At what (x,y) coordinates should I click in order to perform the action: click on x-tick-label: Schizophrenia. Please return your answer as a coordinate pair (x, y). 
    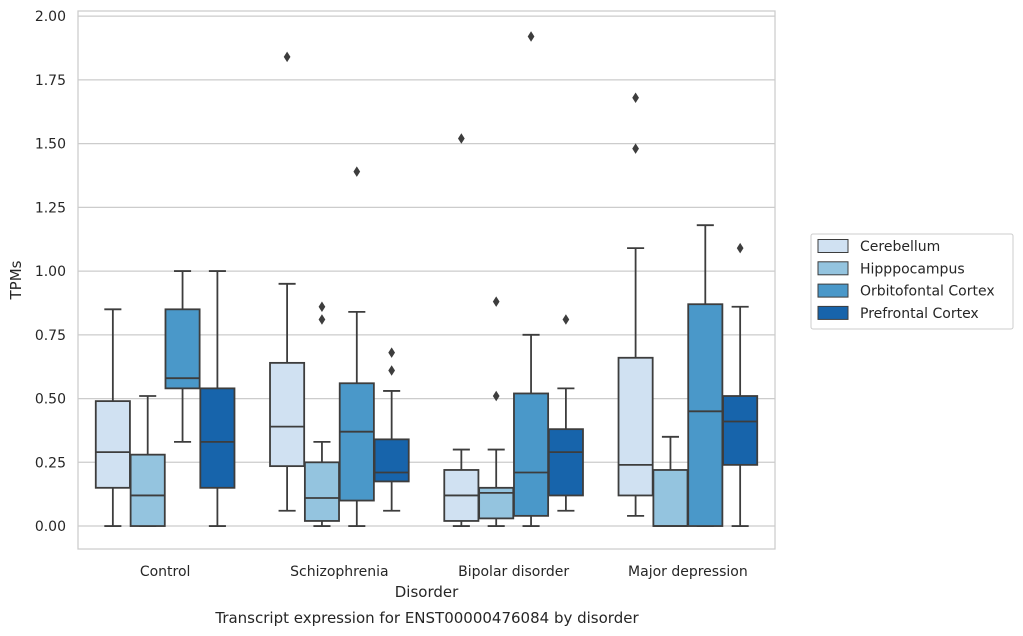
    Looking at the image, I should click on (339, 572).